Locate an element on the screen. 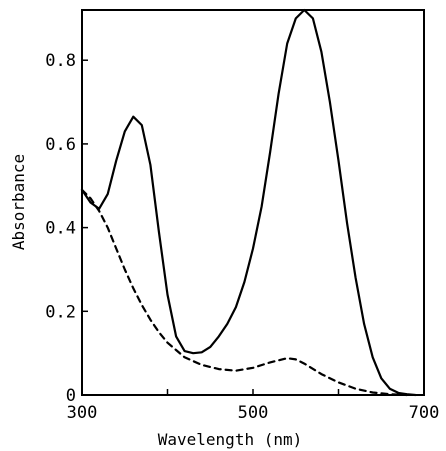 This screenshot has height=451, width=446. y-tick-label: 0.4 is located at coordinates (60, 229).